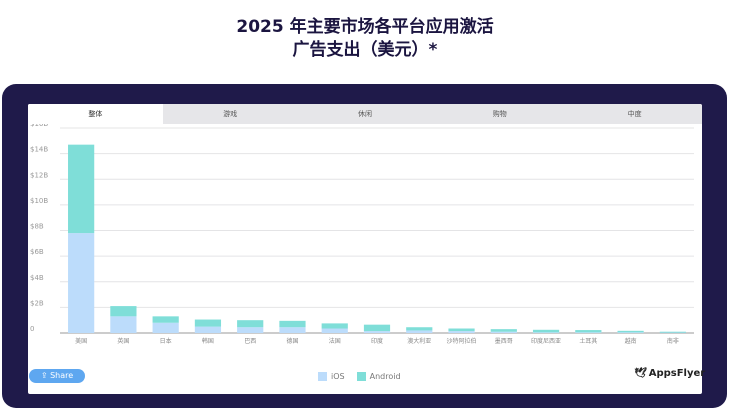 The width and height of the screenshot is (730, 408). I want to click on chart-title-line2: 广告支出（美元）*, so click(365, 50).